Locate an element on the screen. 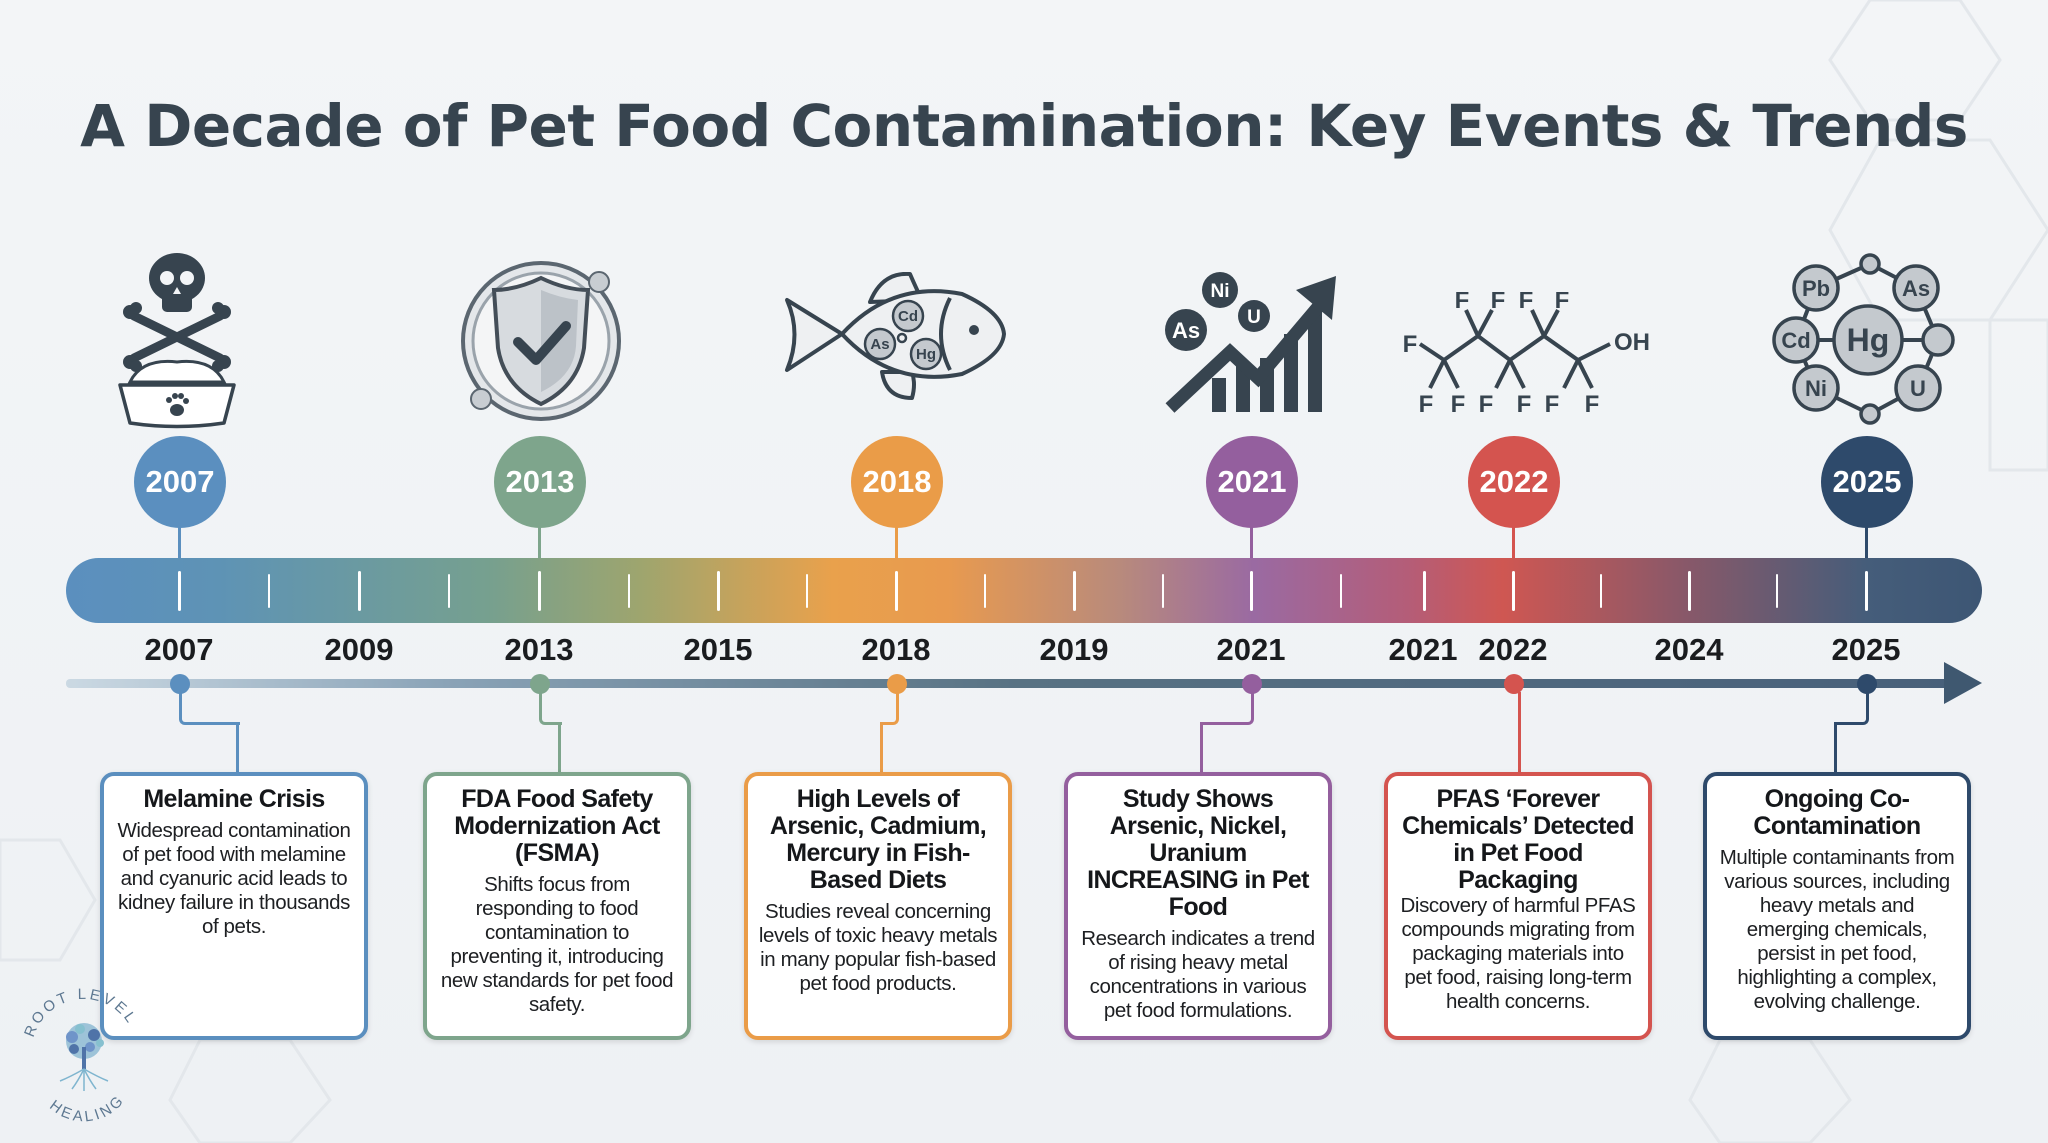  year-bubble-2013: 2013 is located at coordinates (540, 482).